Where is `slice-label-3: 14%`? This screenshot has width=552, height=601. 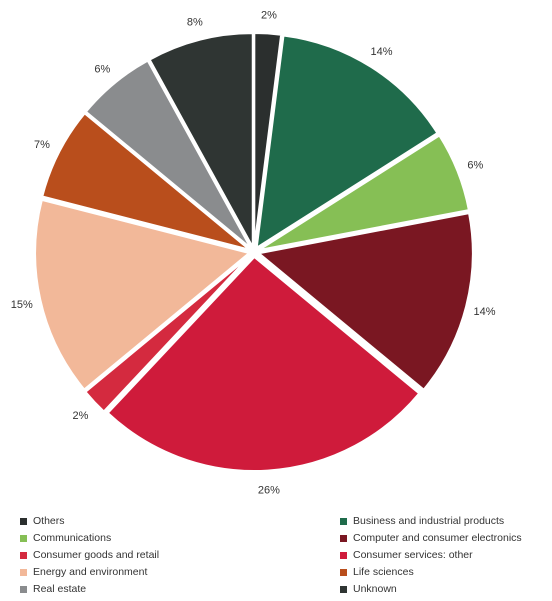
slice-label-3: 14% is located at coordinates (485, 312).